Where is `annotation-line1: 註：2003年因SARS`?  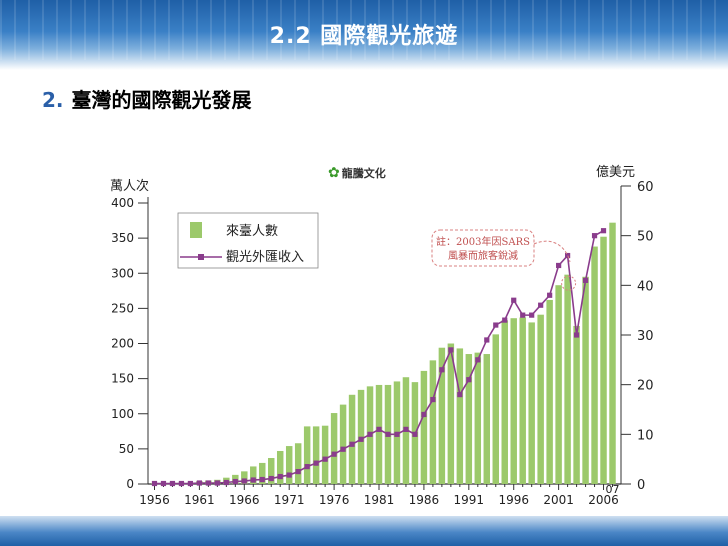
annotation-line1: 註：2003年因SARS is located at coordinates (483, 241).